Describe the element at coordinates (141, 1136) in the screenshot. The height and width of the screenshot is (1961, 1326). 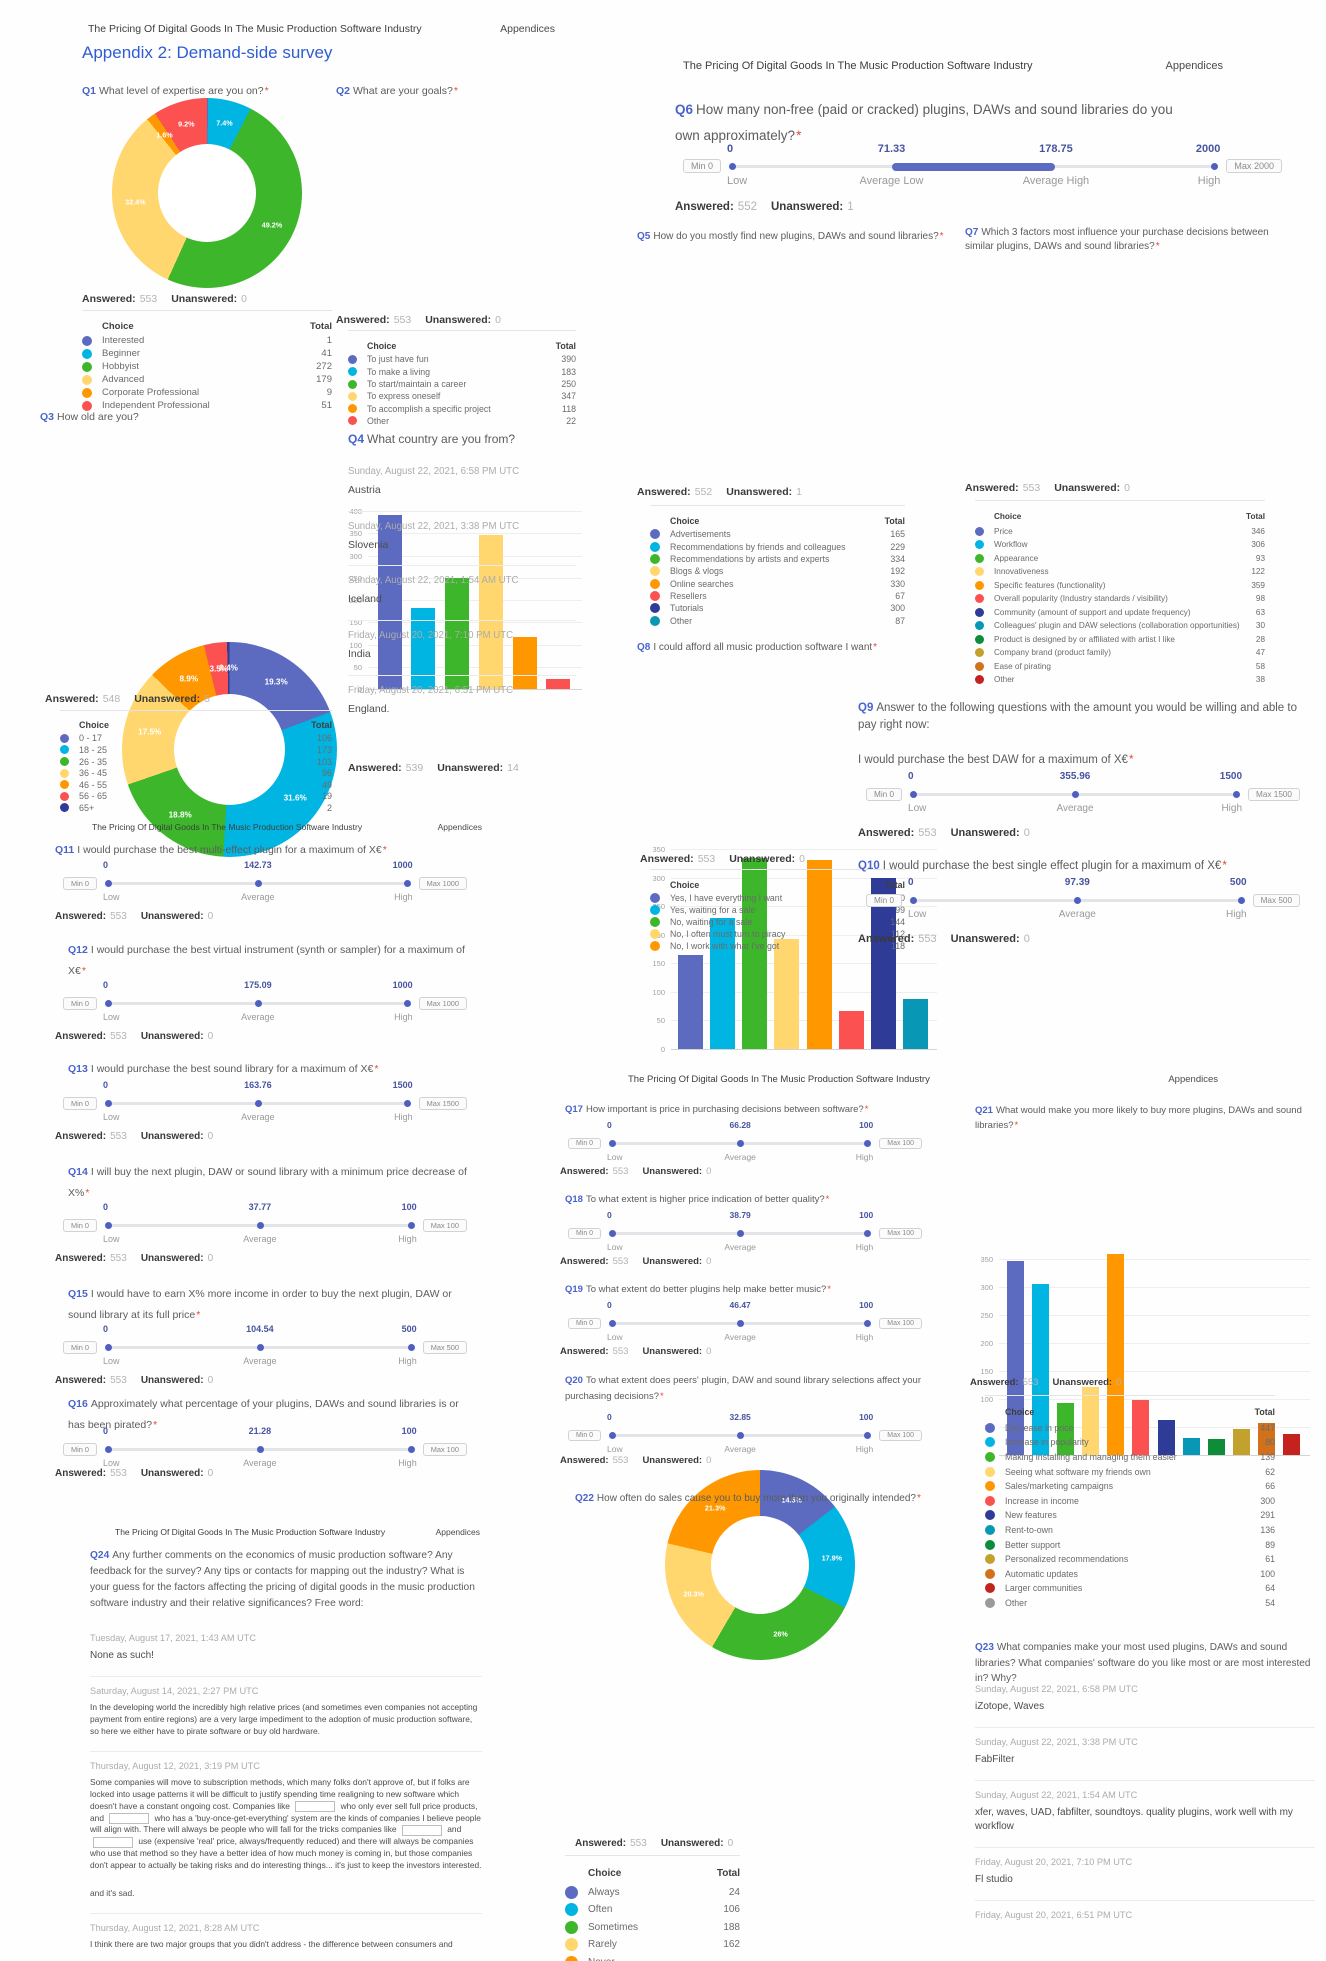
I see `q13-answered: Answered: 553 Unanswered: 0` at that location.